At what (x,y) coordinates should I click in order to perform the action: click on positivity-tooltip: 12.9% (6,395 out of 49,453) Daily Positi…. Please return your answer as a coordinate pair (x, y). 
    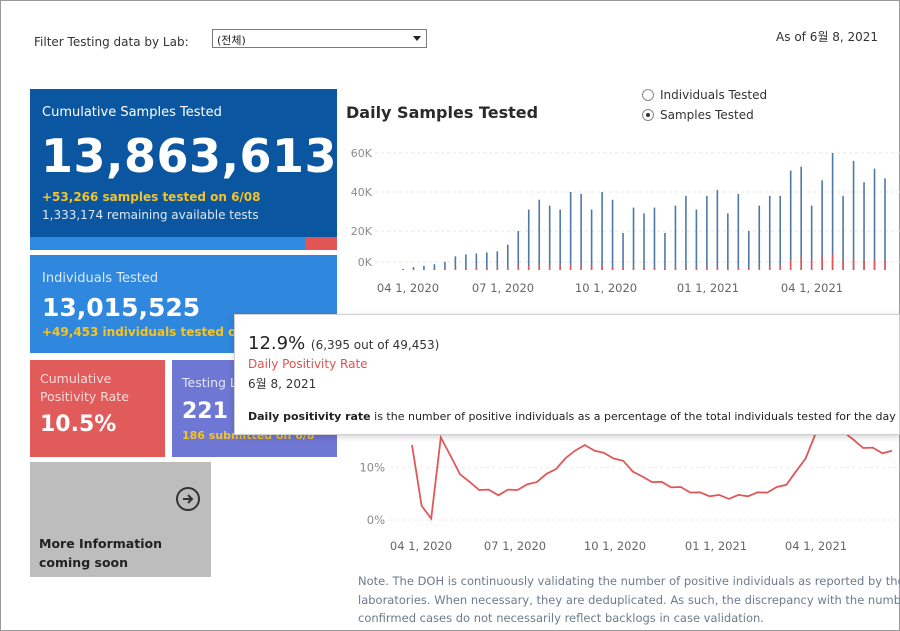
    Looking at the image, I should click on (567, 374).